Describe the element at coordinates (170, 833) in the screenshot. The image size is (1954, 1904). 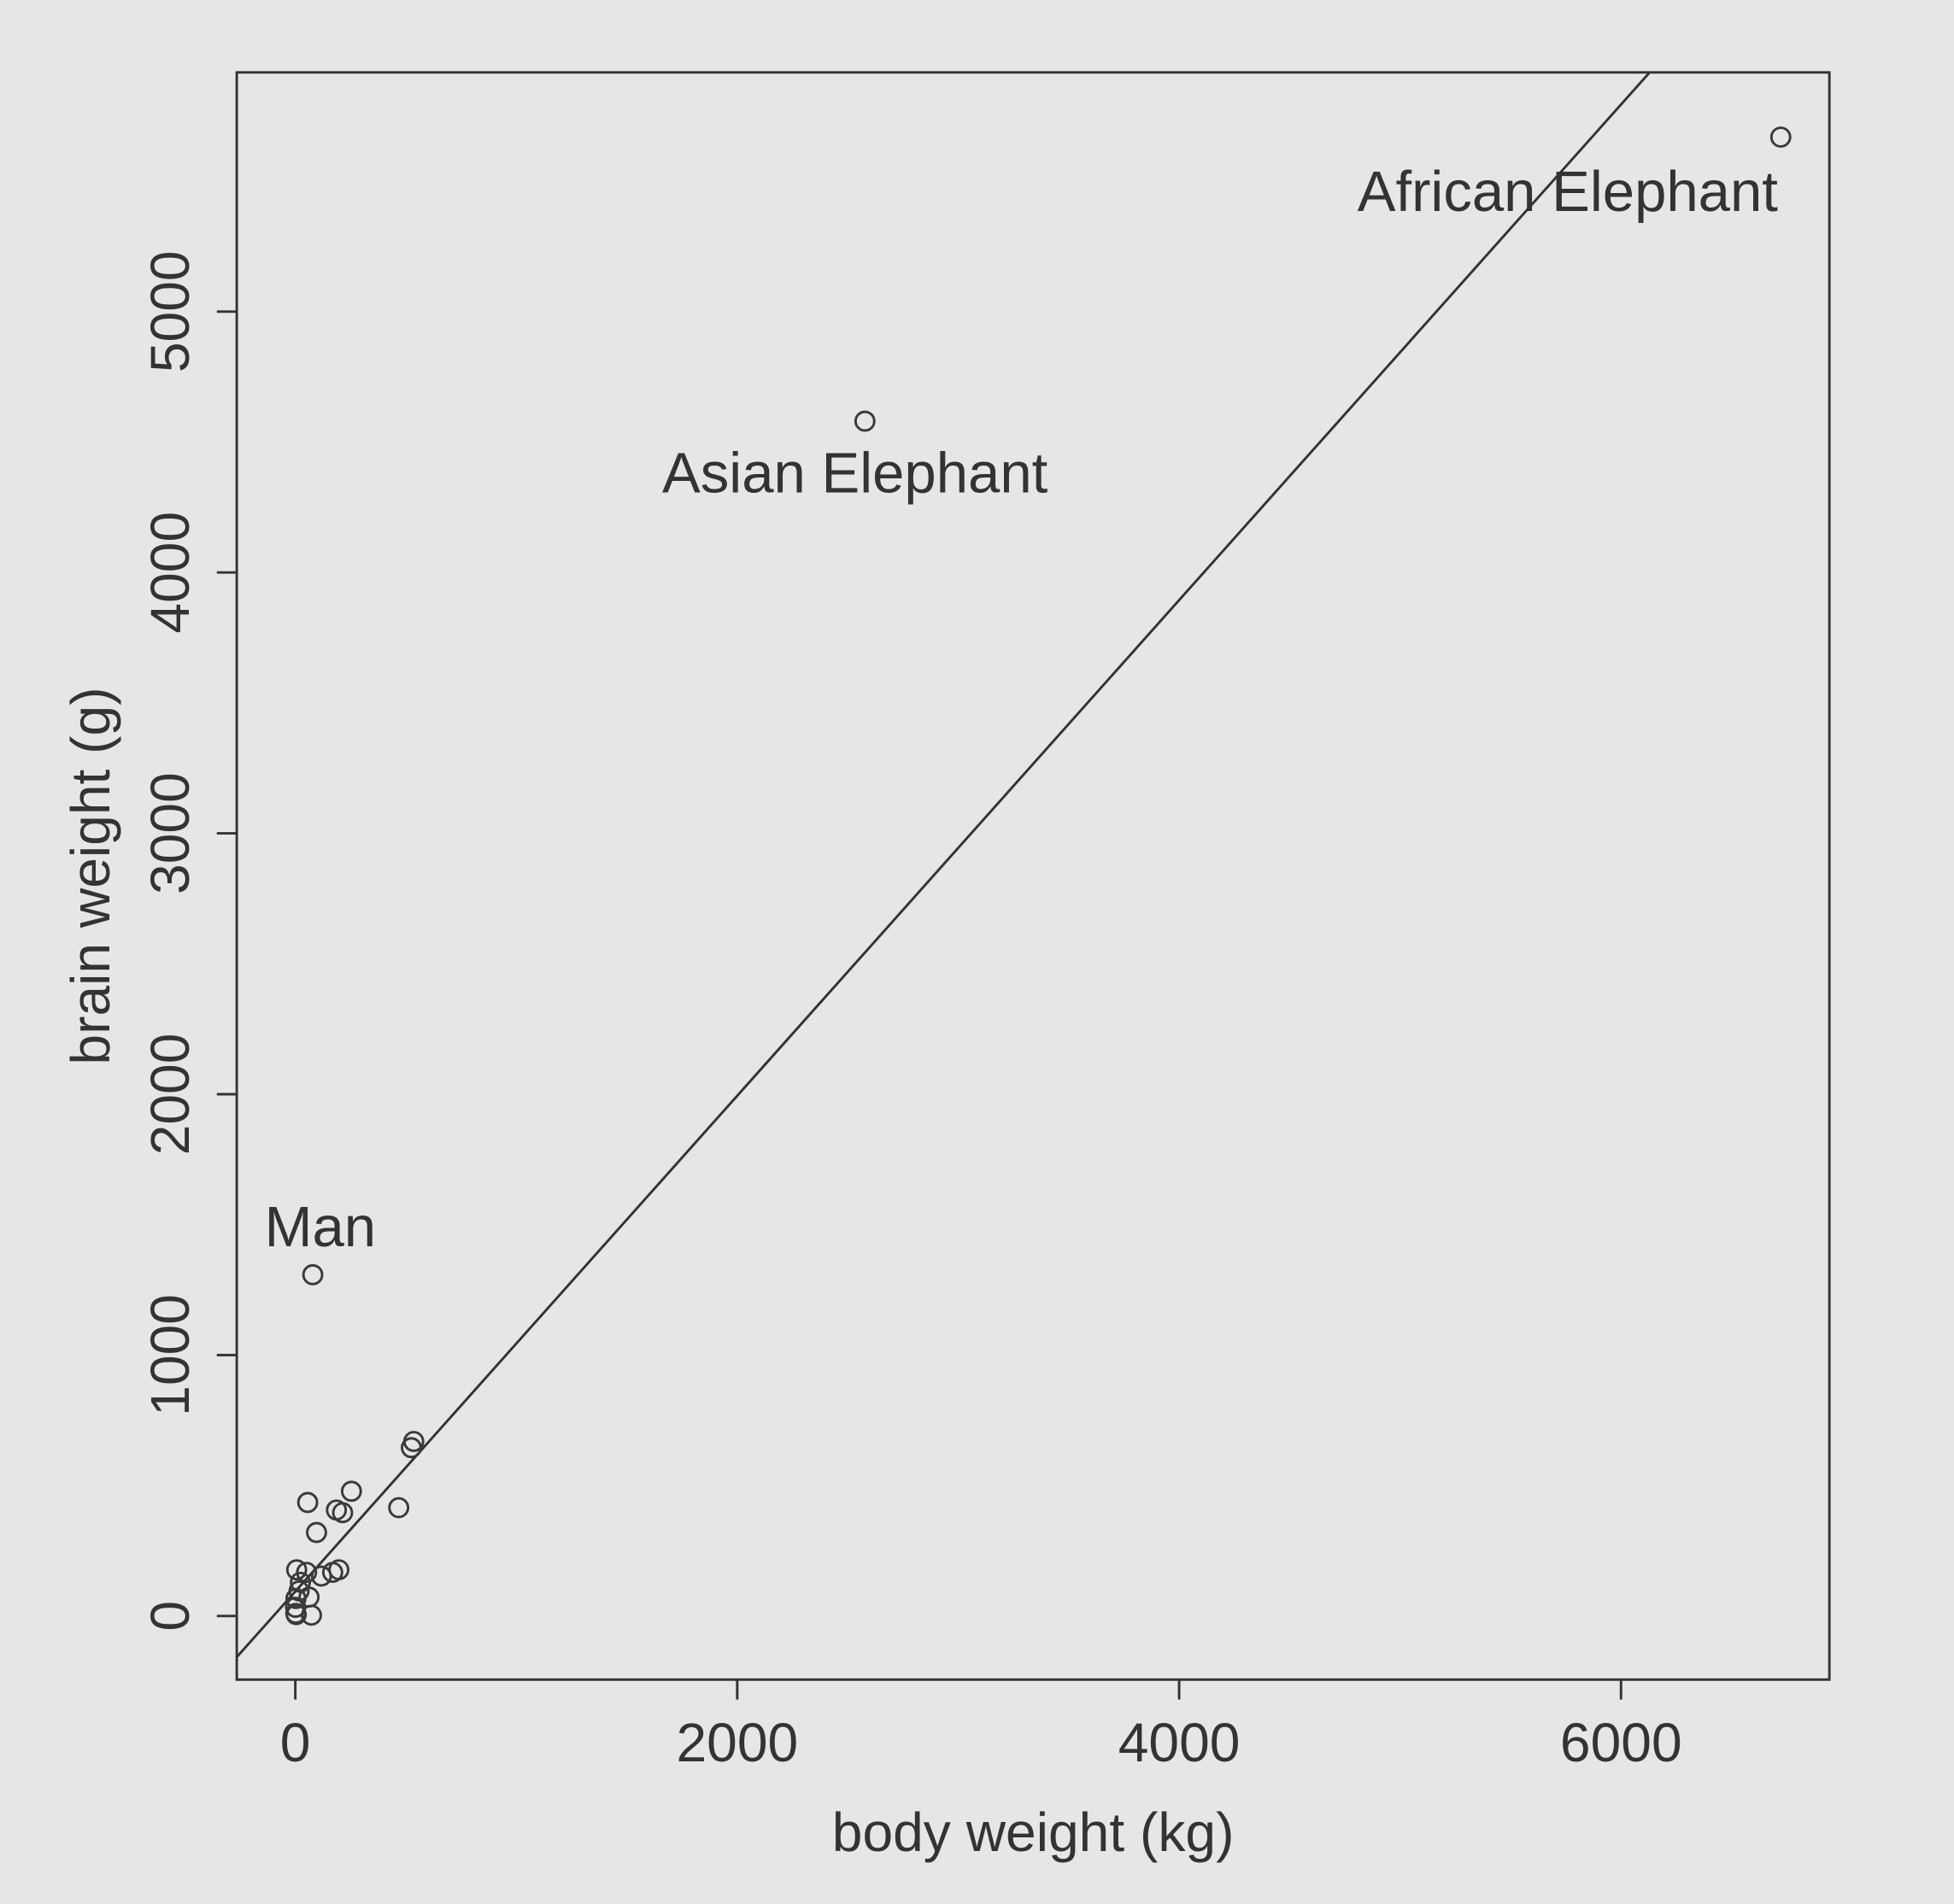
I see `y-tick-label: 3000` at that location.